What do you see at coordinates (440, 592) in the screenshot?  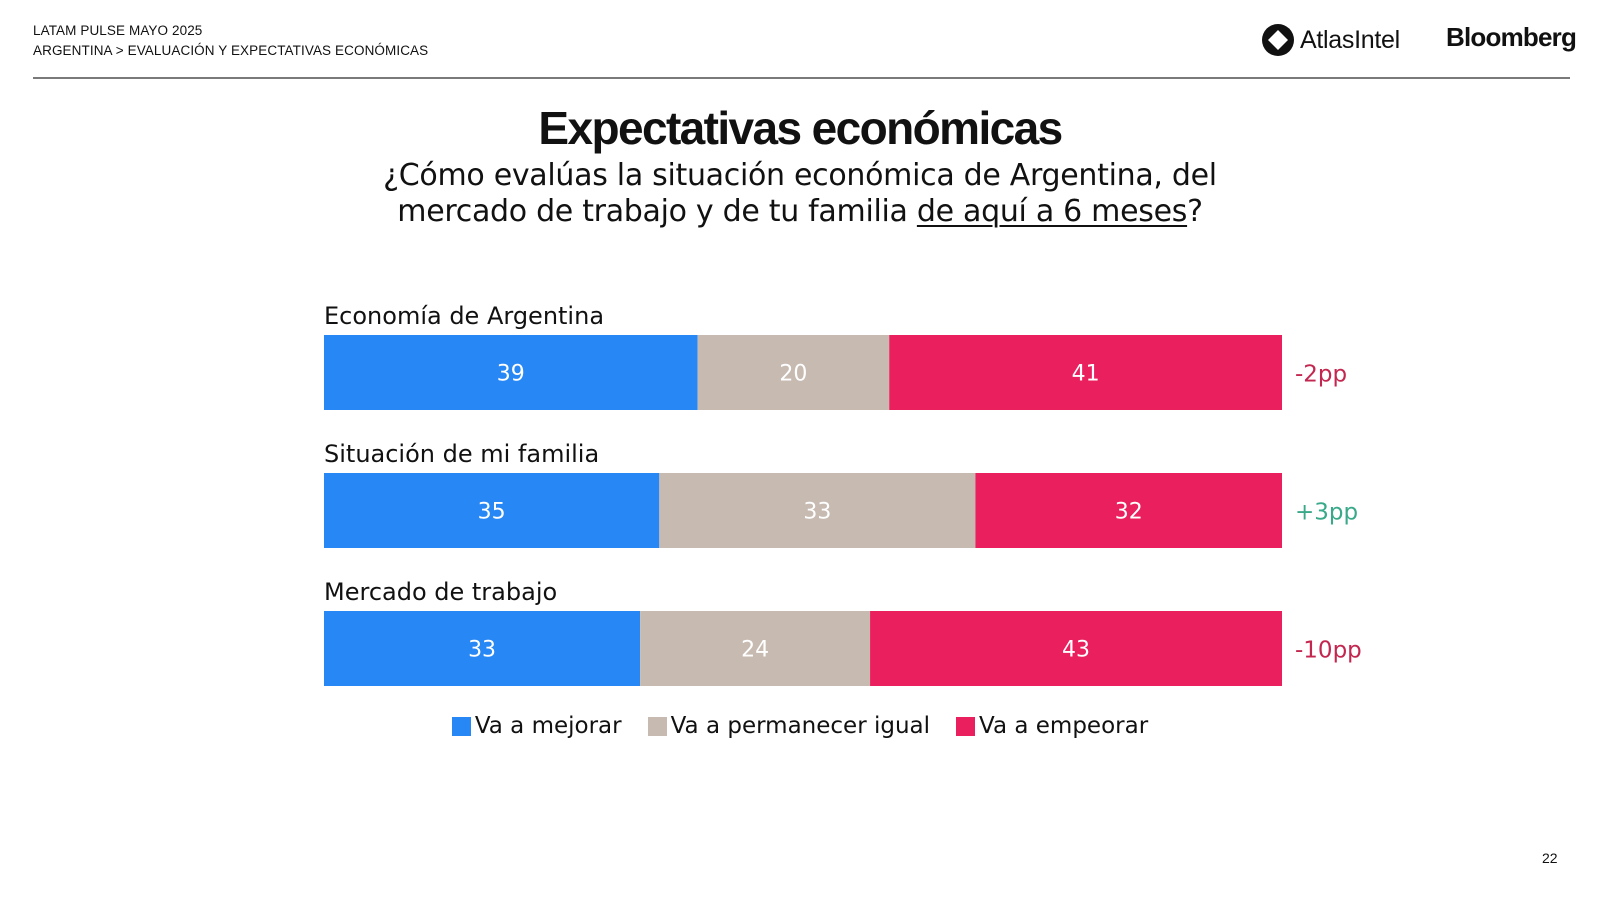 I see `category-label: Mercado de trabajo` at bounding box center [440, 592].